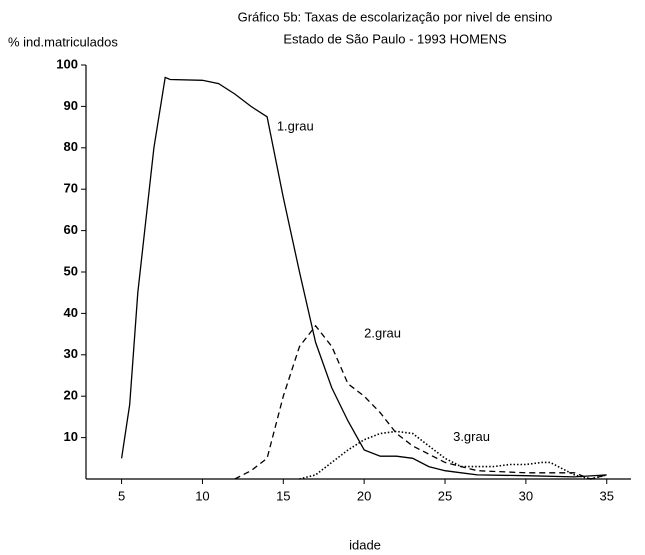 The height and width of the screenshot is (555, 645). I want to click on y-tick-label: 60, so click(71, 229).